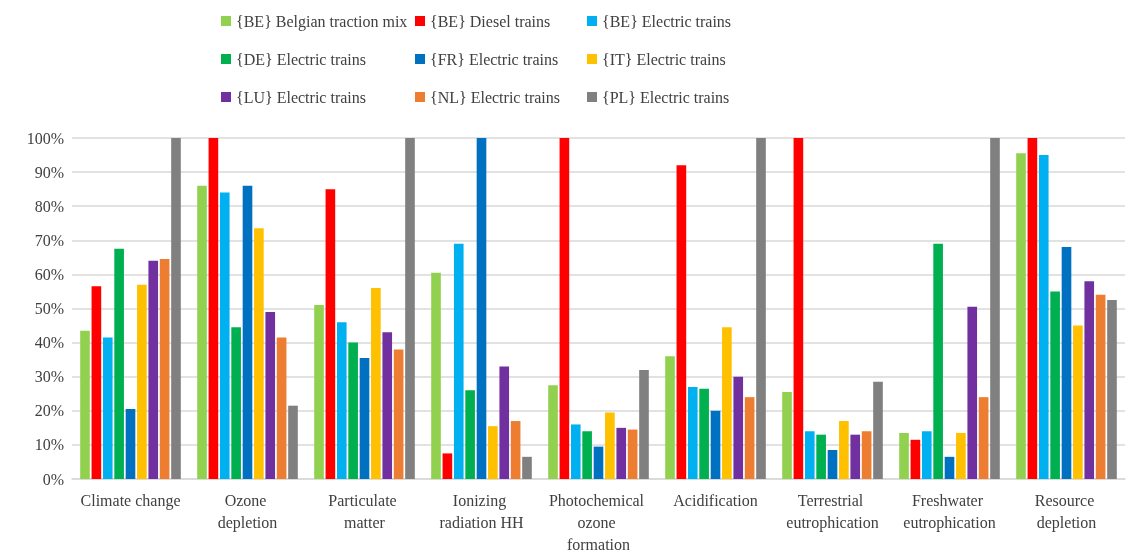 The image size is (1135, 555). What do you see at coordinates (49, 240) in the screenshot?
I see `y-tick-label: 70%` at bounding box center [49, 240].